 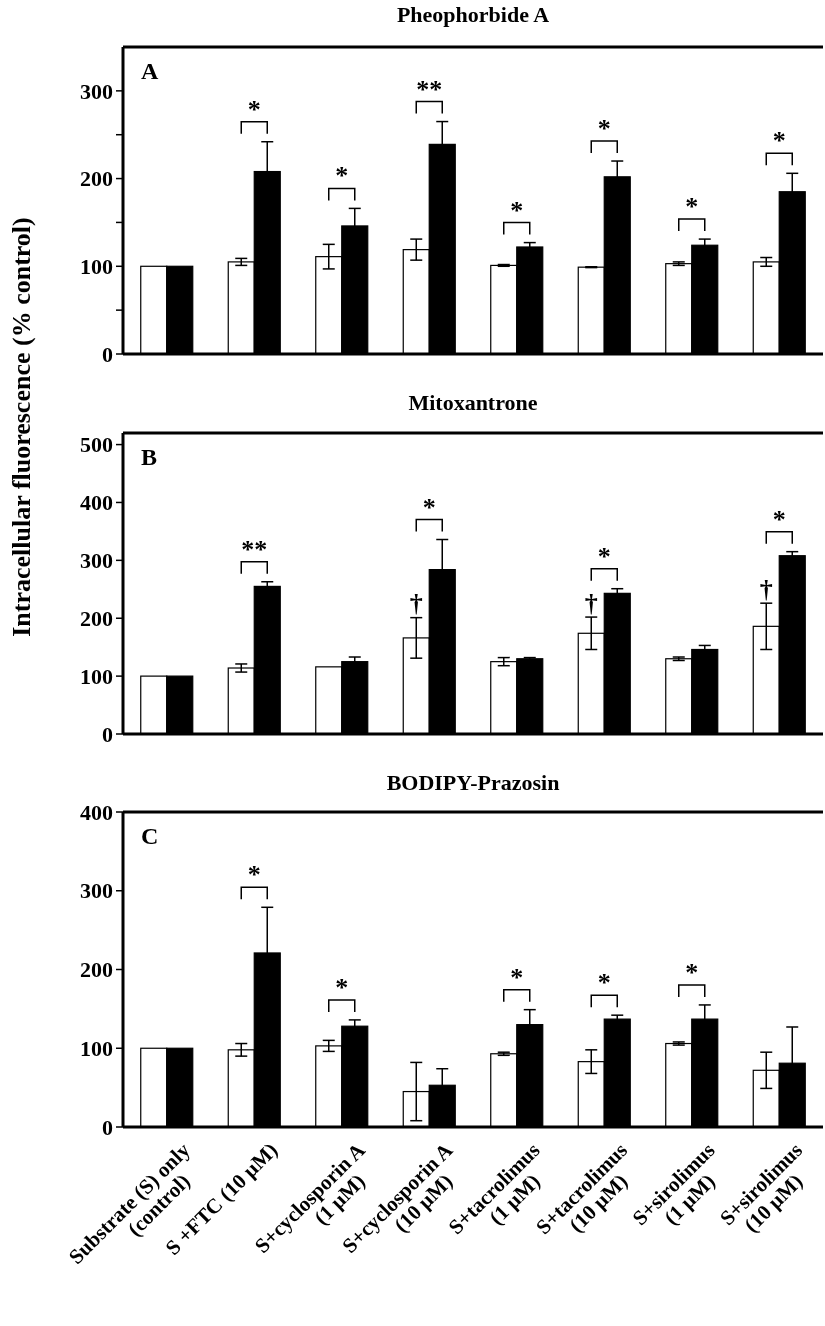 What do you see at coordinates (21, 427) in the screenshot?
I see `y-axis-title: Intracellular fluorescence (% control)` at bounding box center [21, 427].